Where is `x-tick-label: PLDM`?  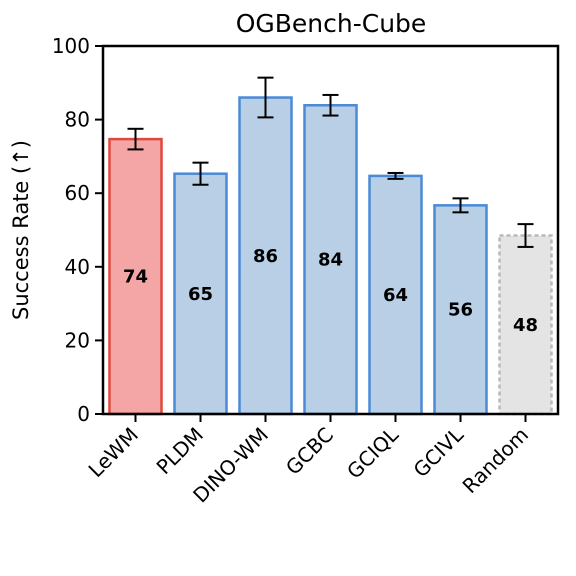 x-tick-label: PLDM is located at coordinates (180, 451).